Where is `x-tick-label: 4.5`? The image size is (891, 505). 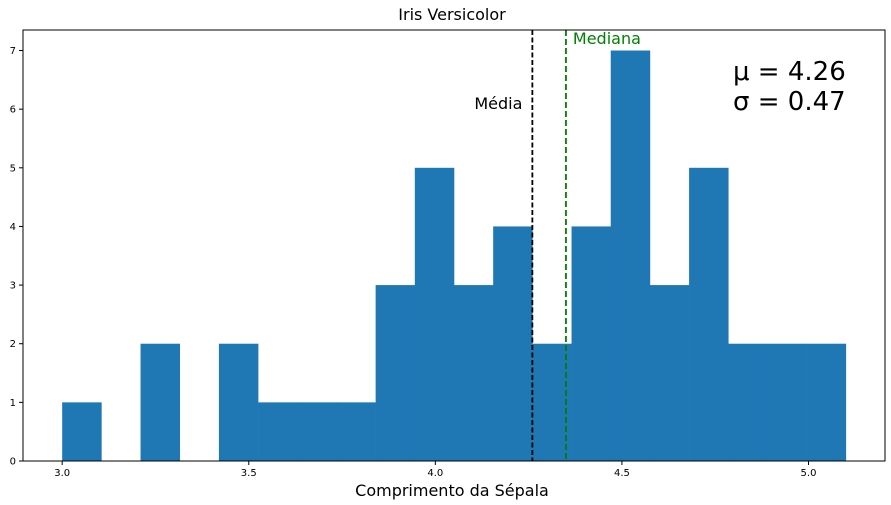
x-tick-label: 4.5 is located at coordinates (622, 473).